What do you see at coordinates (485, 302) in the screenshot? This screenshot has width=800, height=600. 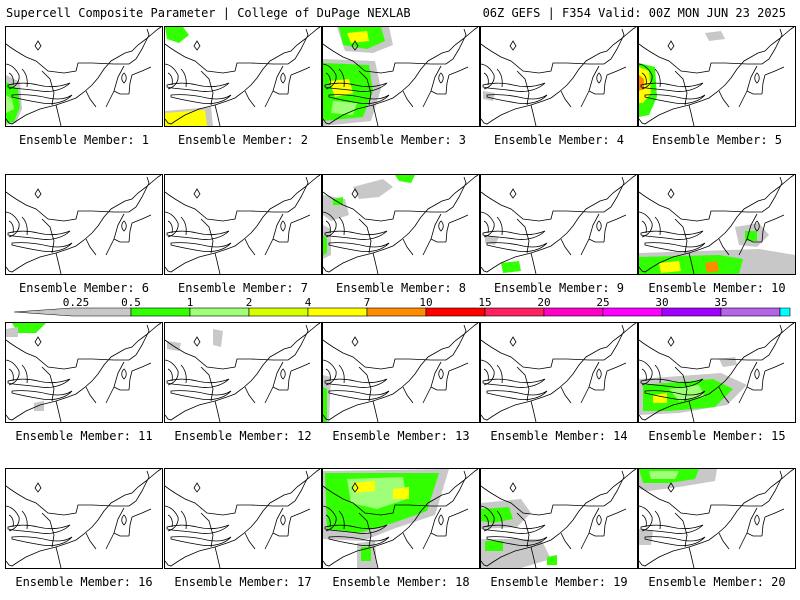 I see `colorbar-tick-label: 15` at bounding box center [485, 302].